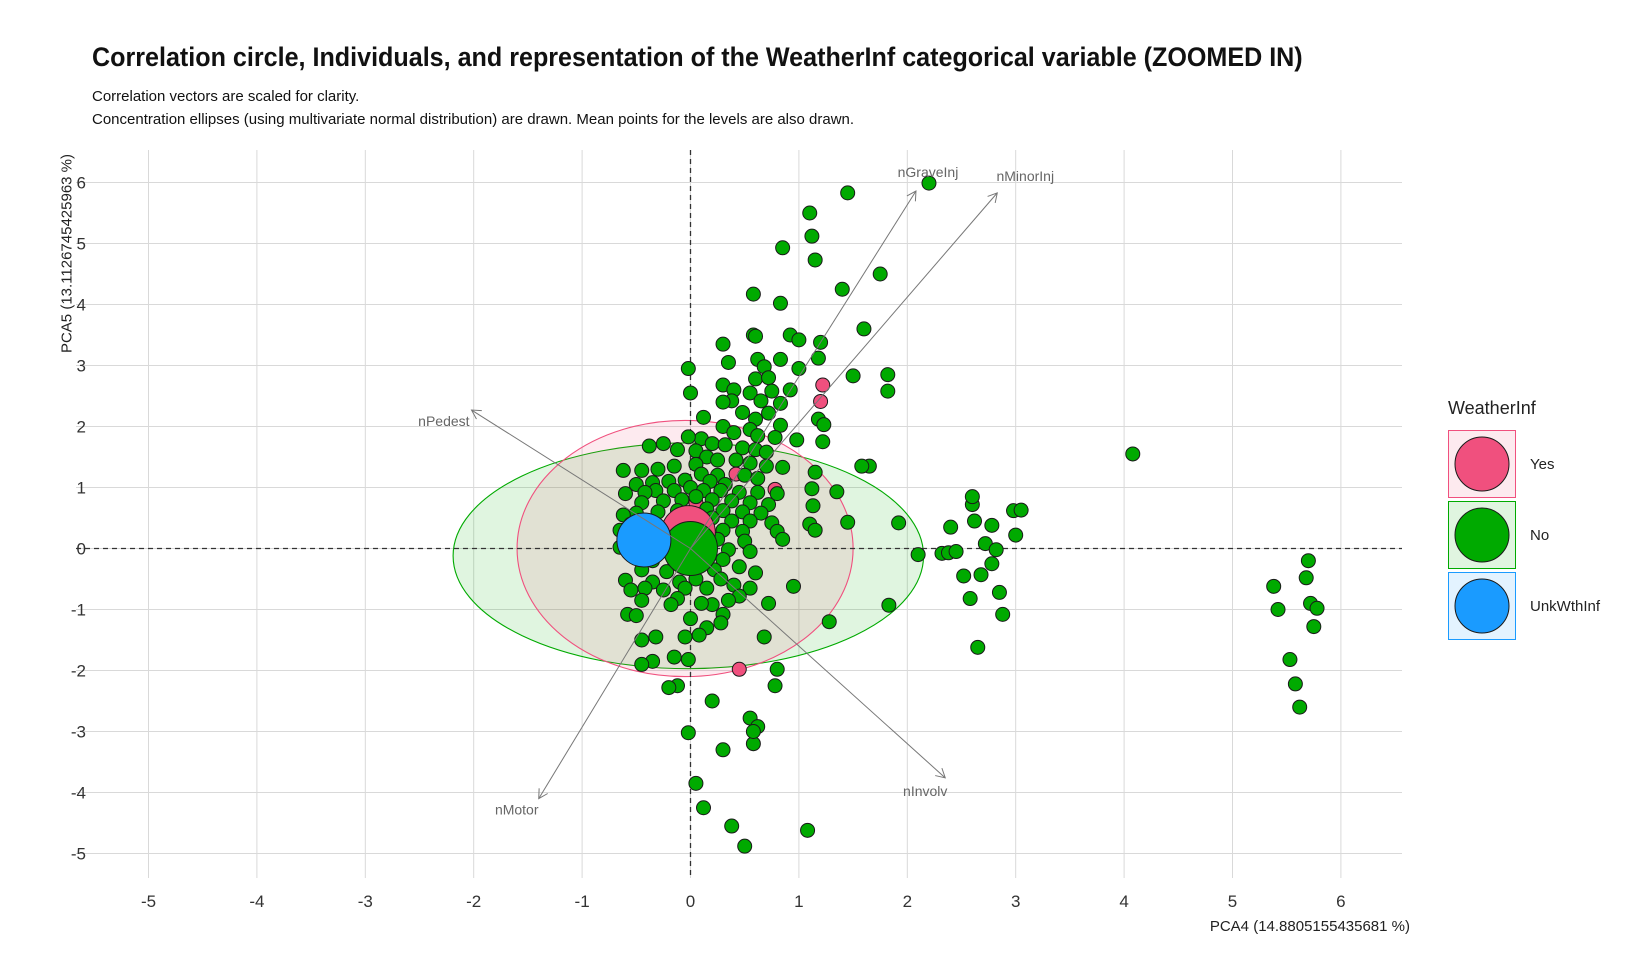  Describe the element at coordinates (928, 172) in the screenshot. I see `vector-label-ngraveinj: nGraveInj` at that location.